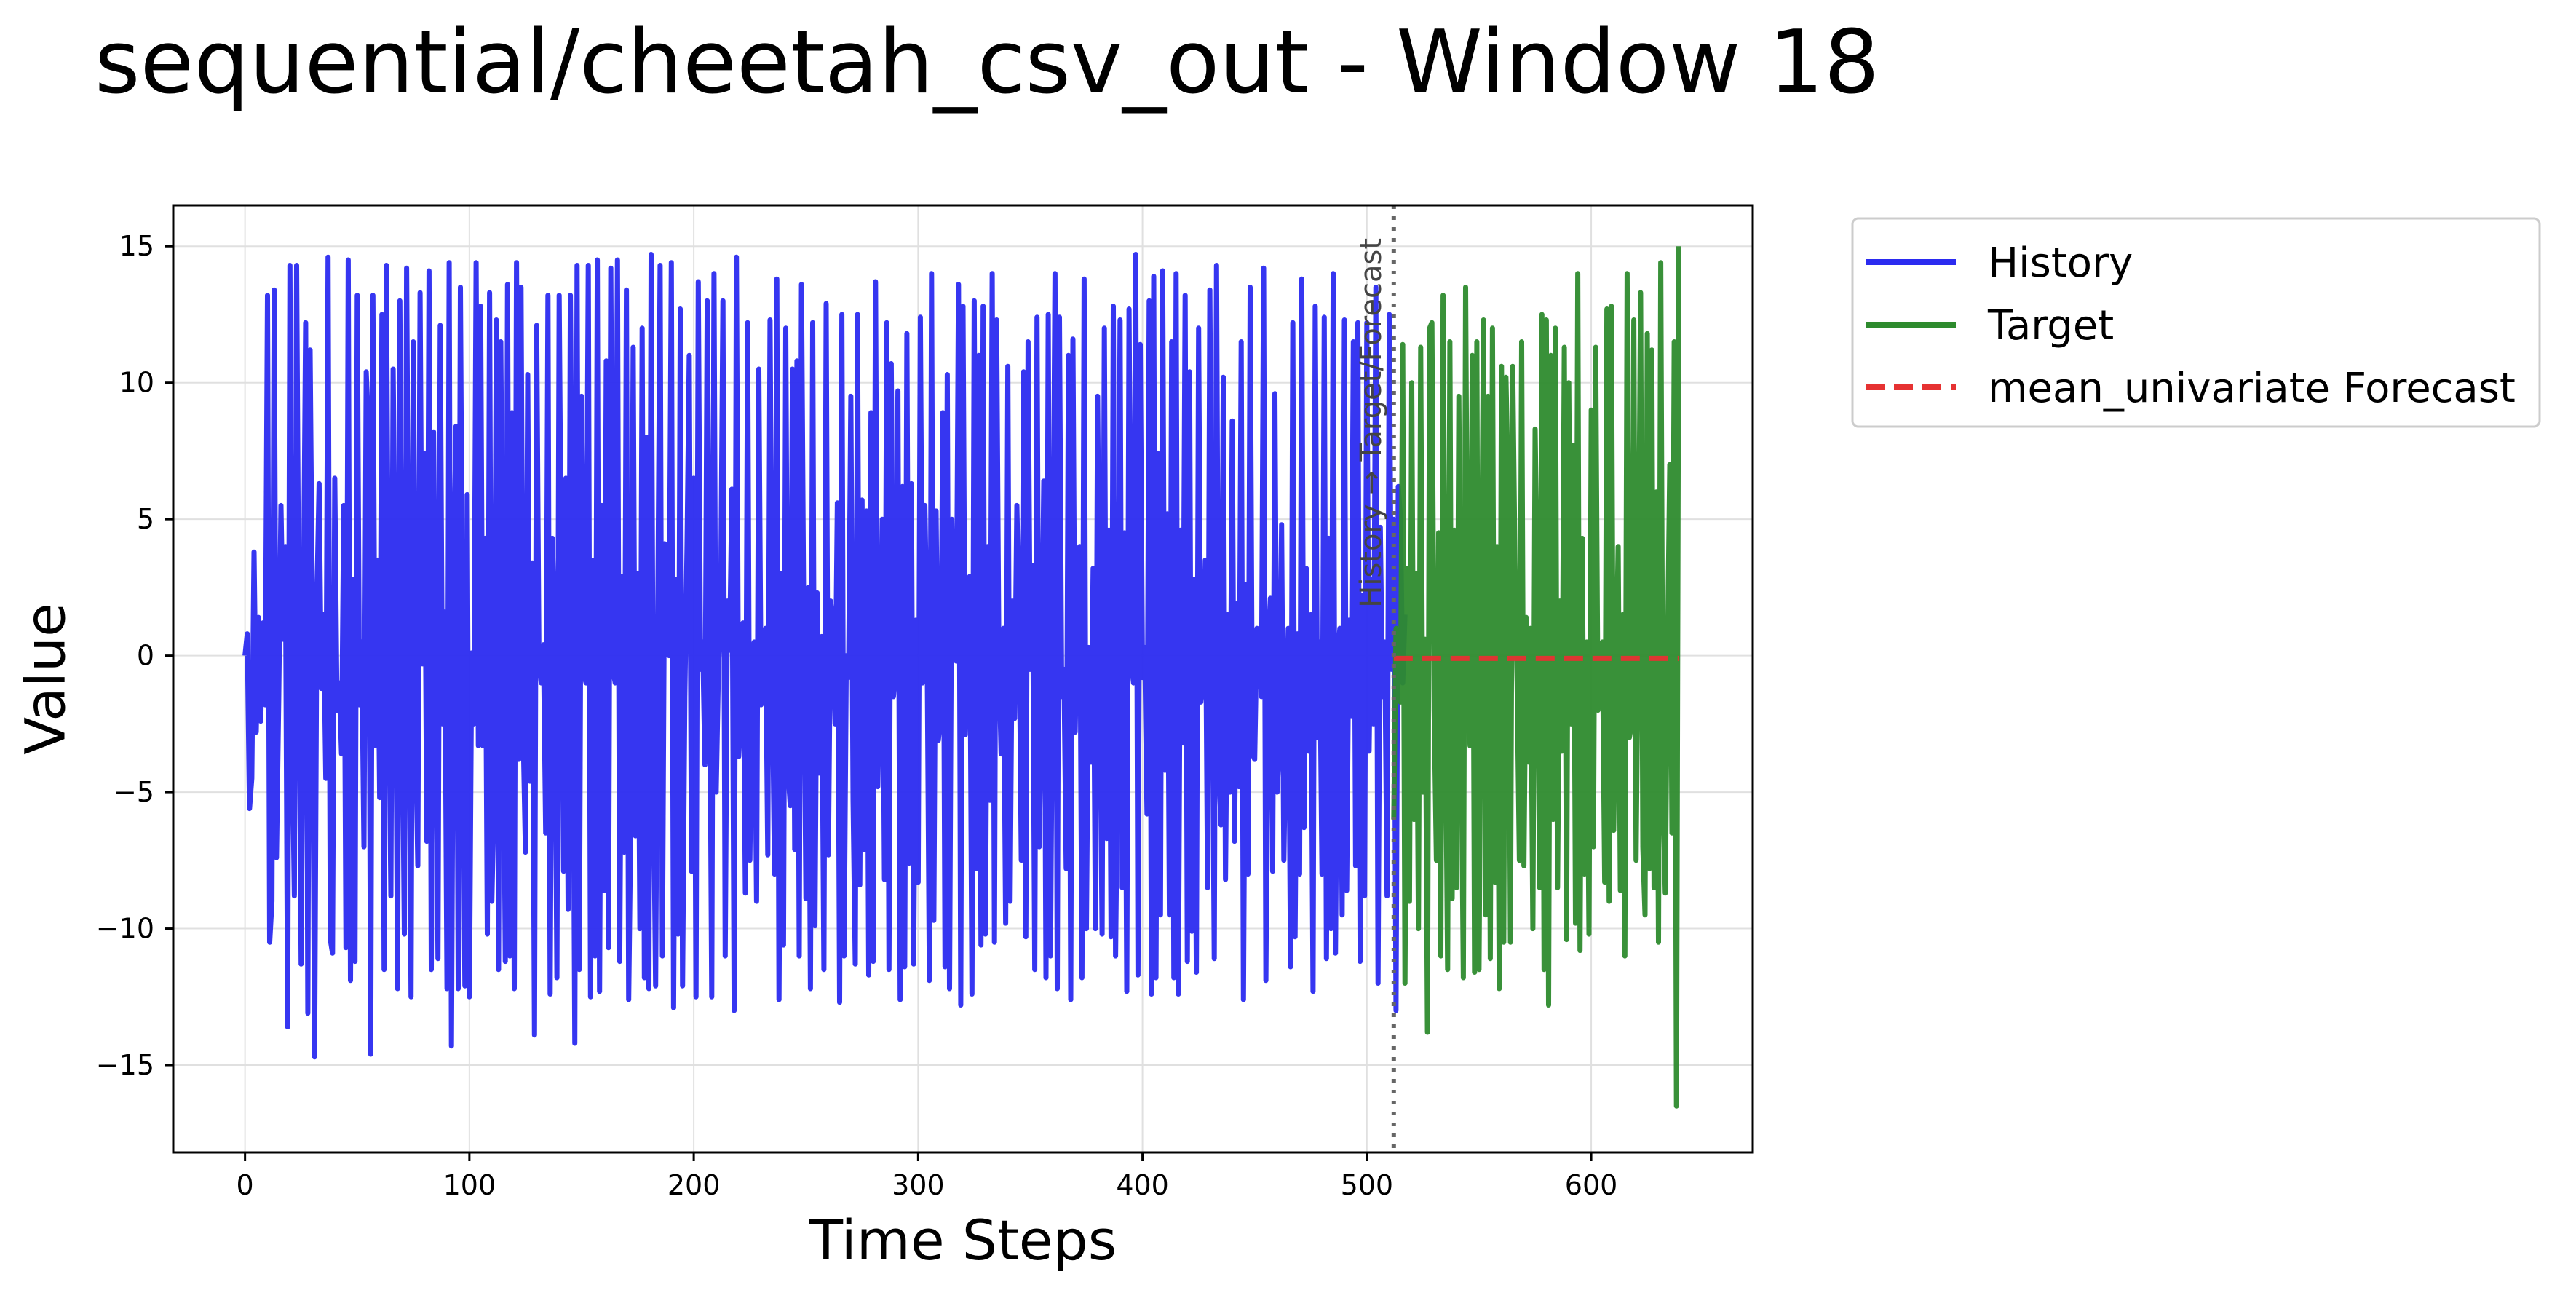 The height and width of the screenshot is (1290, 2576). What do you see at coordinates (125, 1065) in the screenshot?
I see `y-tick-label: −15` at bounding box center [125, 1065].